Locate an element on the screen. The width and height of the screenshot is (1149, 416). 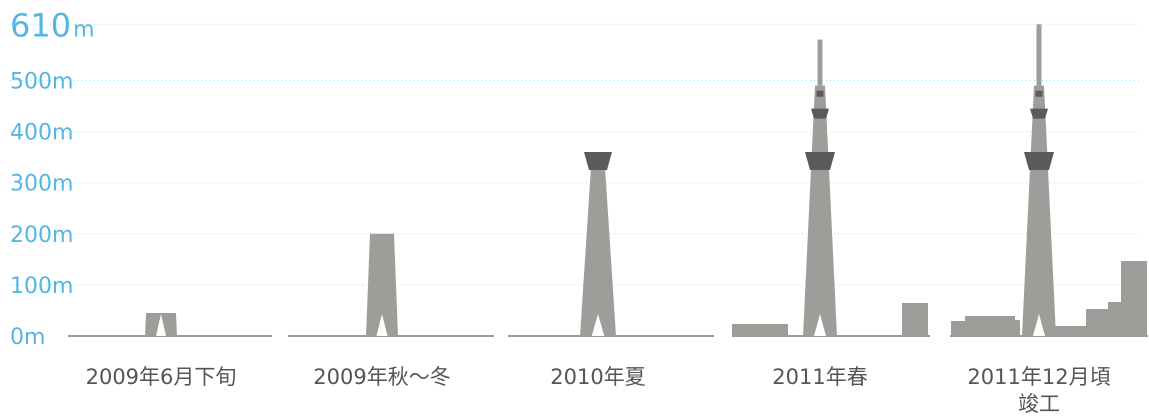
y-tick-label: 100m is located at coordinates (41, 286).